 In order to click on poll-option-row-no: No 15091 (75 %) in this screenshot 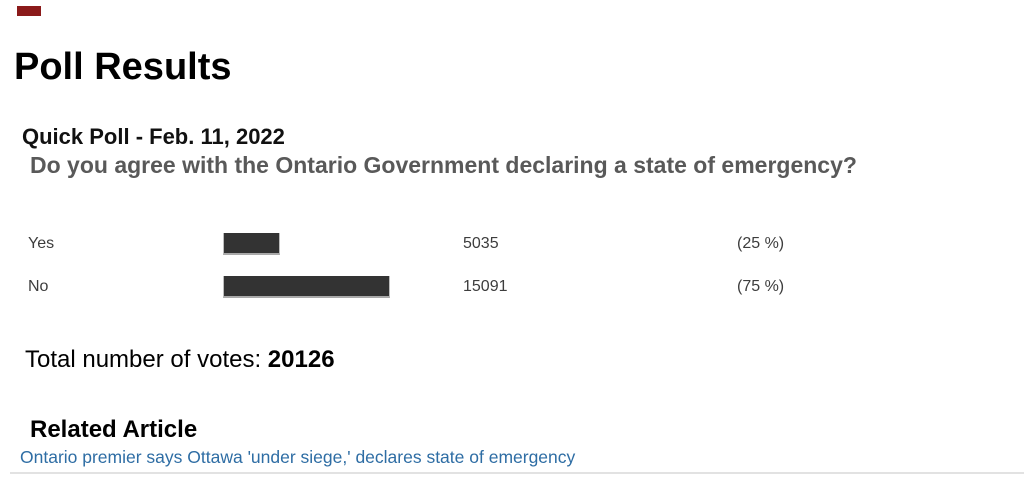, I will do `click(508, 286)`.